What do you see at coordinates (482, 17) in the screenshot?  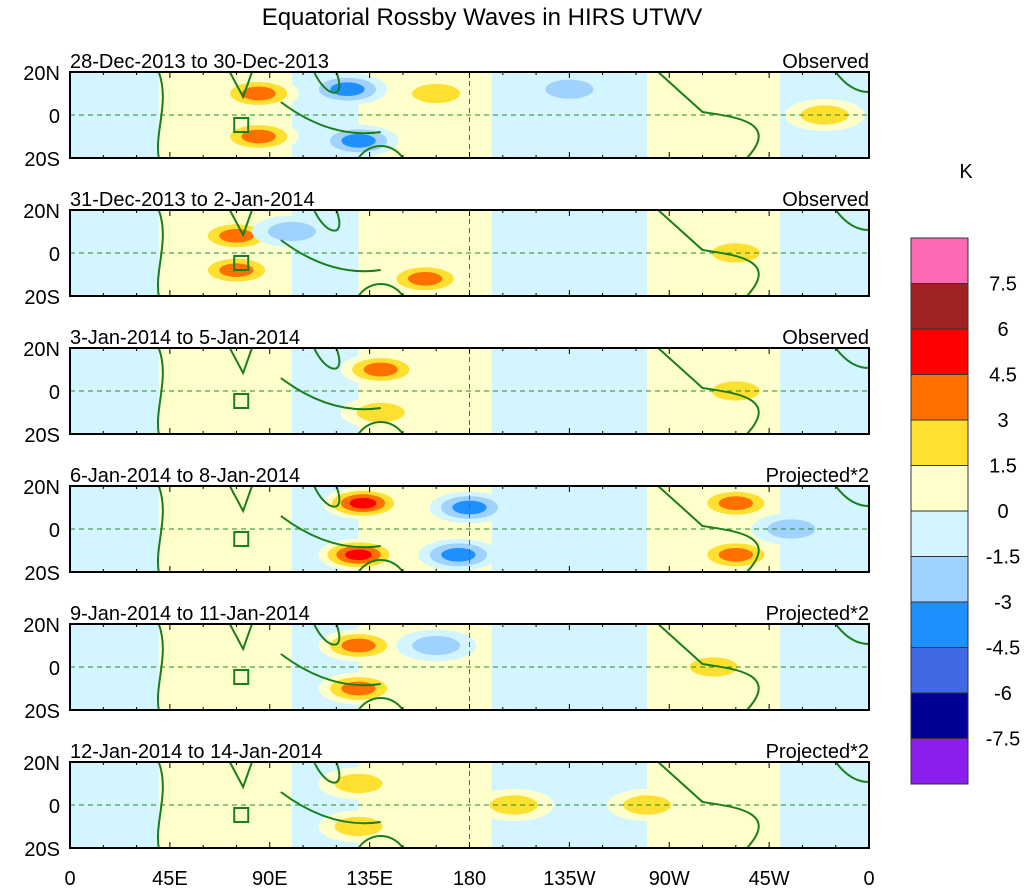 I see `figure-title: Equatorial Rossby Waves in HIRS UTWV` at bounding box center [482, 17].